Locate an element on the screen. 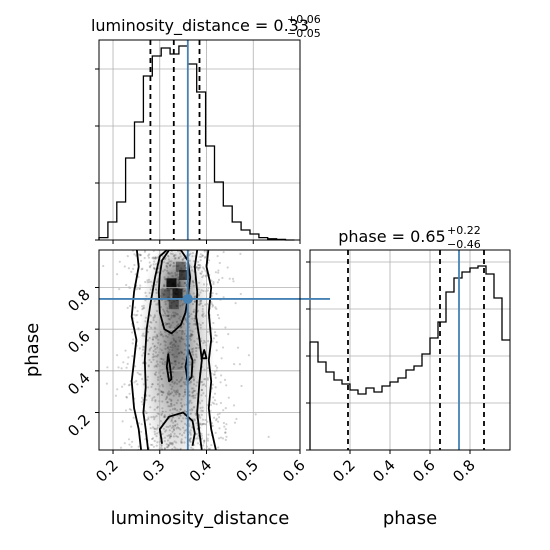  phase-title-lower-err: −0.46 is located at coordinates (464, 244).